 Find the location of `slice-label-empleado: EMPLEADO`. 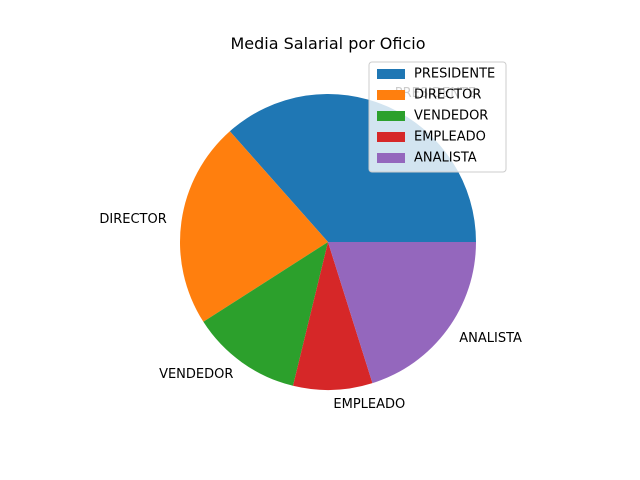

slice-label-empleado: EMPLEADO is located at coordinates (369, 404).